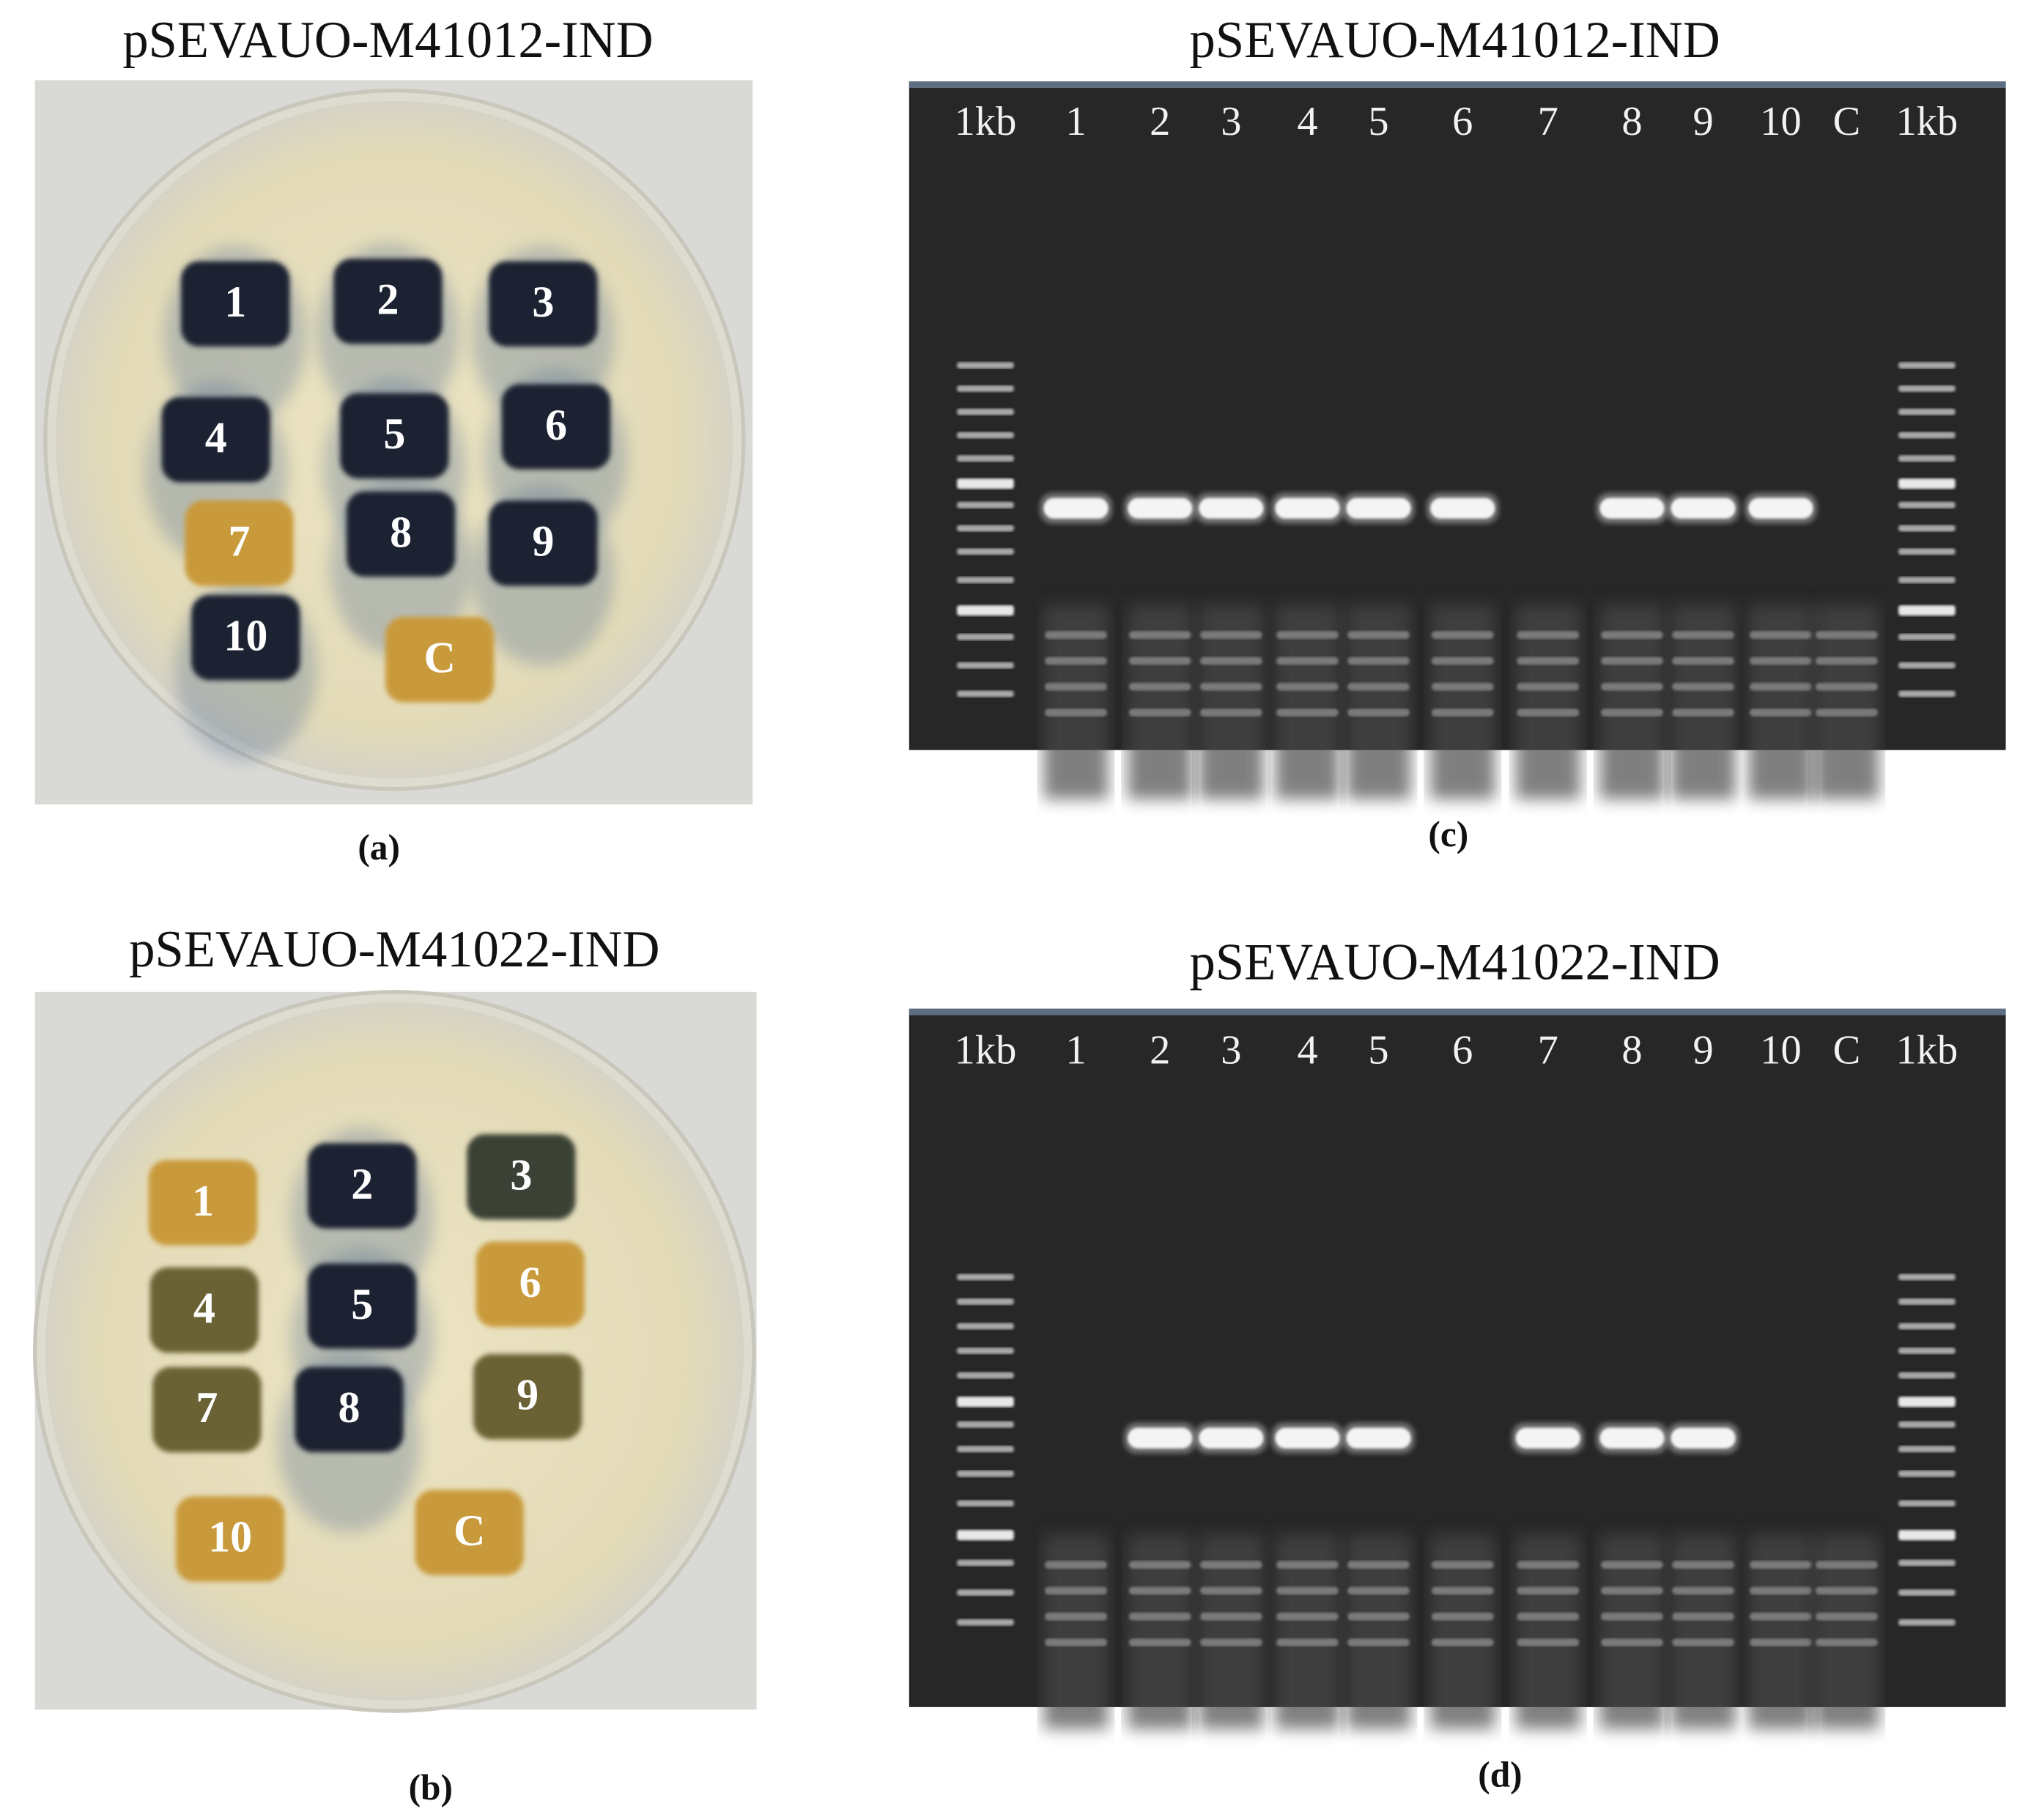 The image size is (2020, 1820). Describe the element at coordinates (543, 542) in the screenshot. I see `colony-label: 9` at that location.